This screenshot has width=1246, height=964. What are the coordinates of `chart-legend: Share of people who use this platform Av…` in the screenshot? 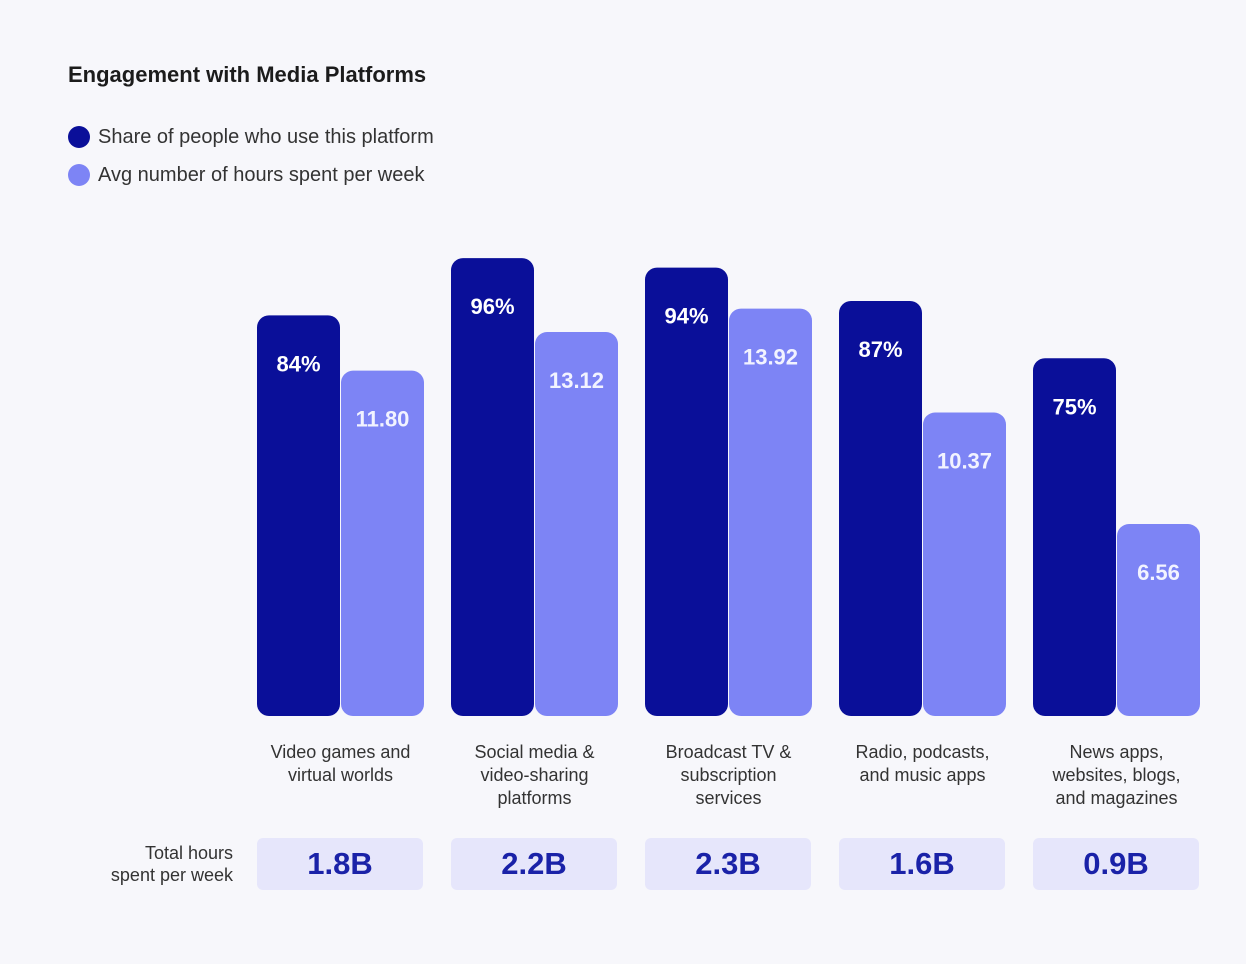 It's located at (251, 156).